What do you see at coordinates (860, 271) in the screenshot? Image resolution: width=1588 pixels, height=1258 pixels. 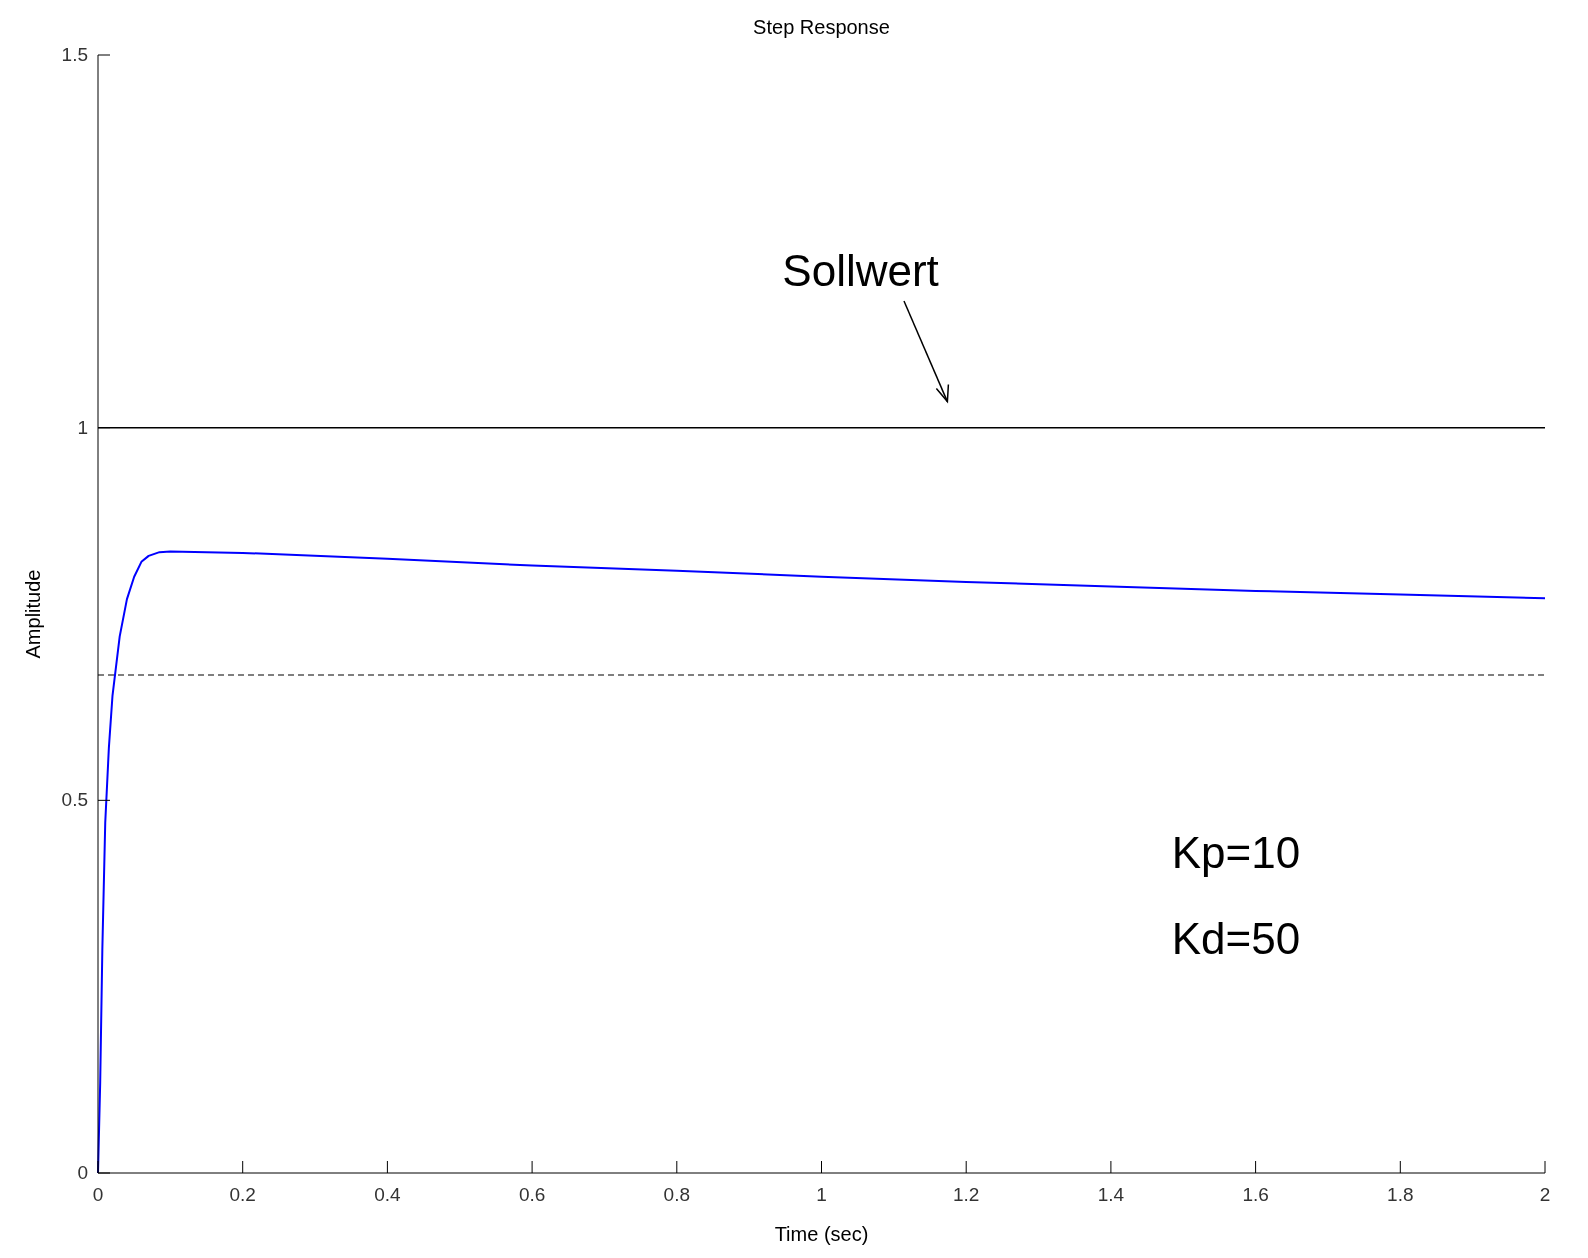 I see `annotation: Sollwert` at bounding box center [860, 271].